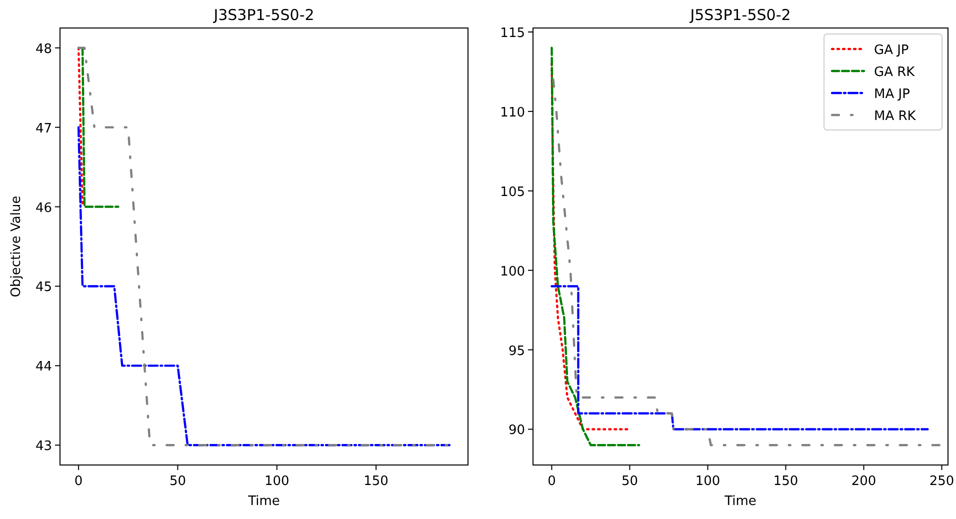 The width and height of the screenshot is (956, 519). Describe the element at coordinates (512, 192) in the screenshot. I see `y-tick-label: 105` at that location.